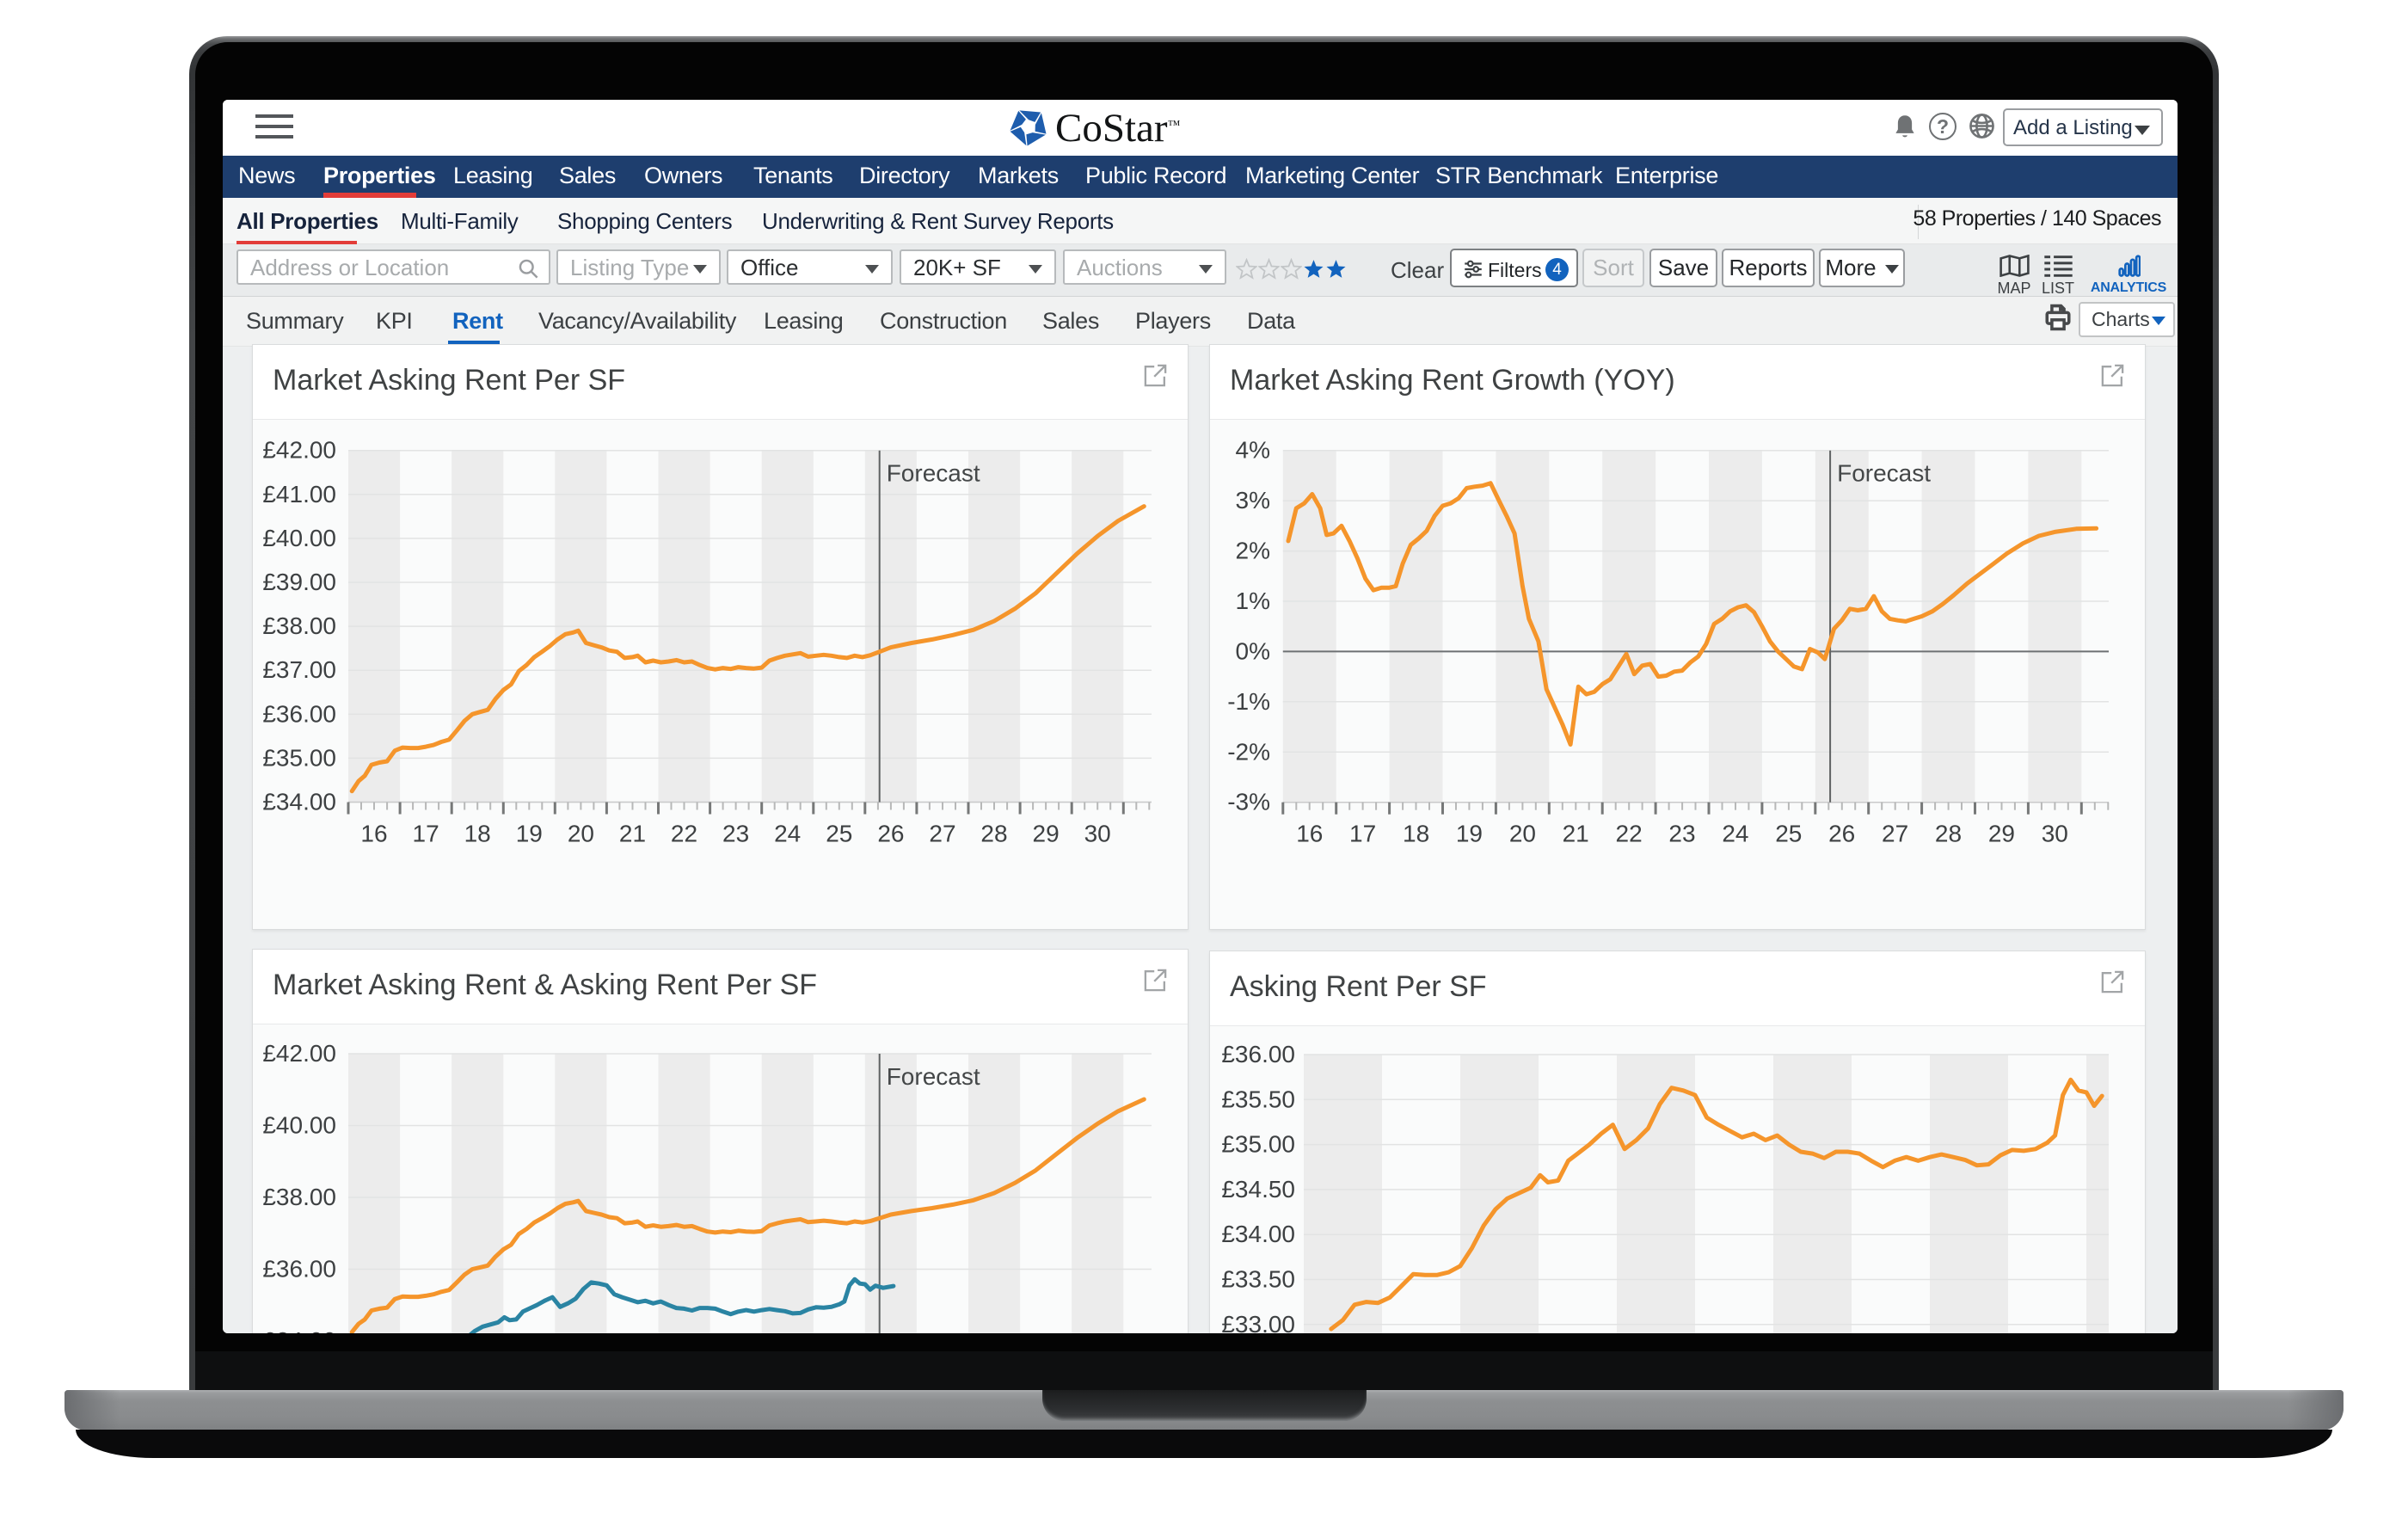  What do you see at coordinates (1253, 450) in the screenshot?
I see `svg-text: 4%` at bounding box center [1253, 450].